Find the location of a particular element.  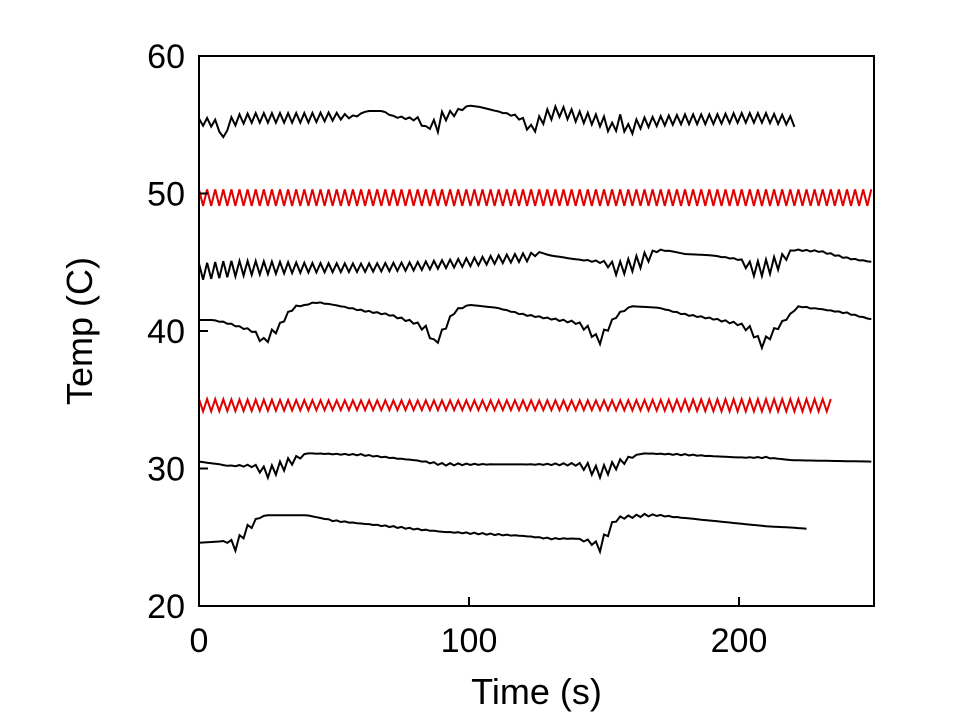

x-axis-title: Time (s) is located at coordinates (536, 691).